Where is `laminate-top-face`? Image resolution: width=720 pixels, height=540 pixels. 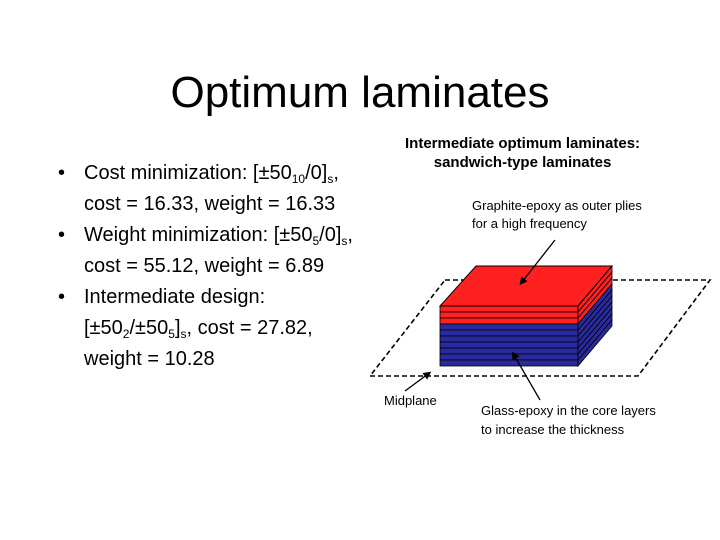
laminate-top-face is located at coordinates (526, 286).